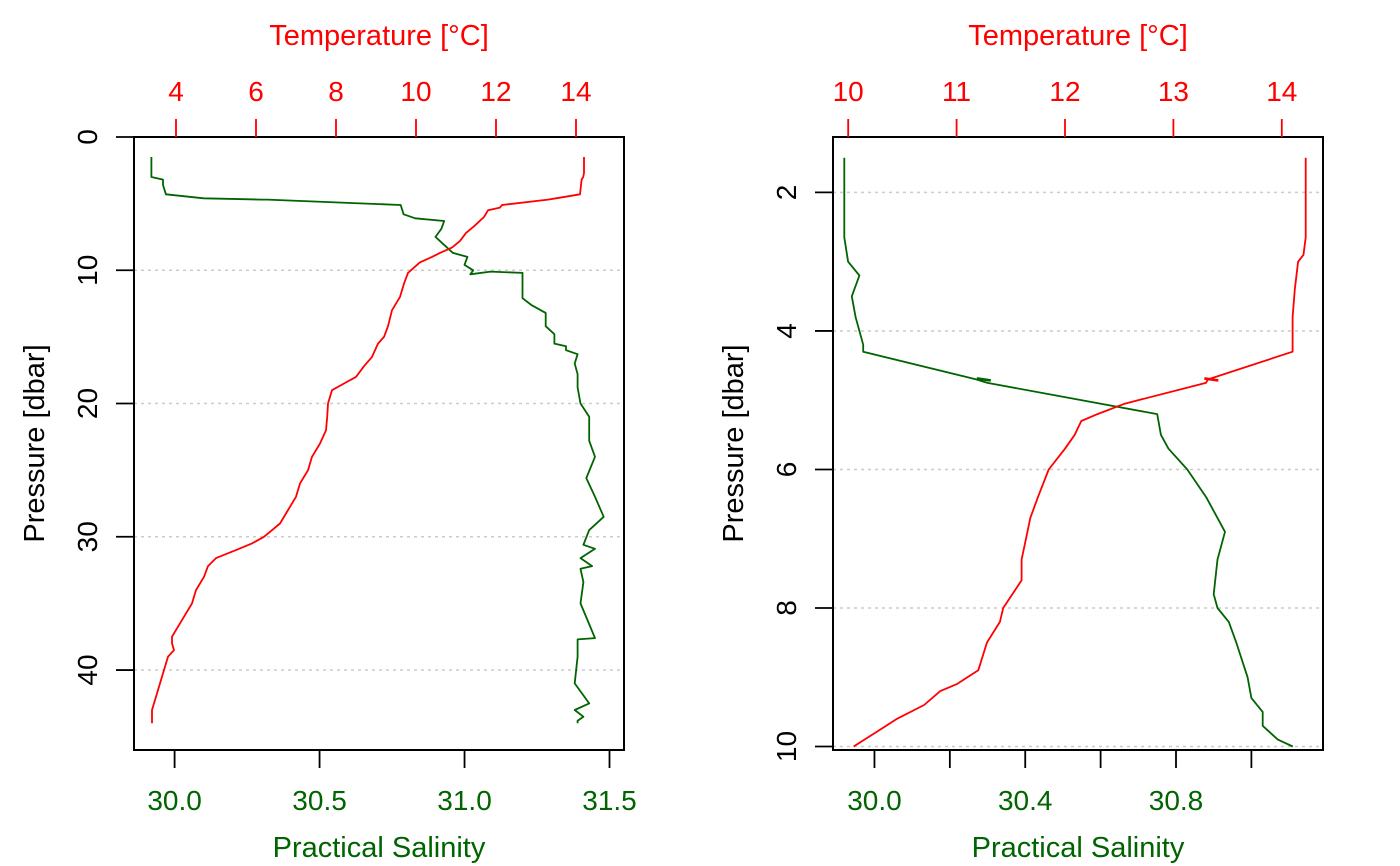 This screenshot has height=866, width=1400. I want to click on temperature-marker, so click(1211, 379).